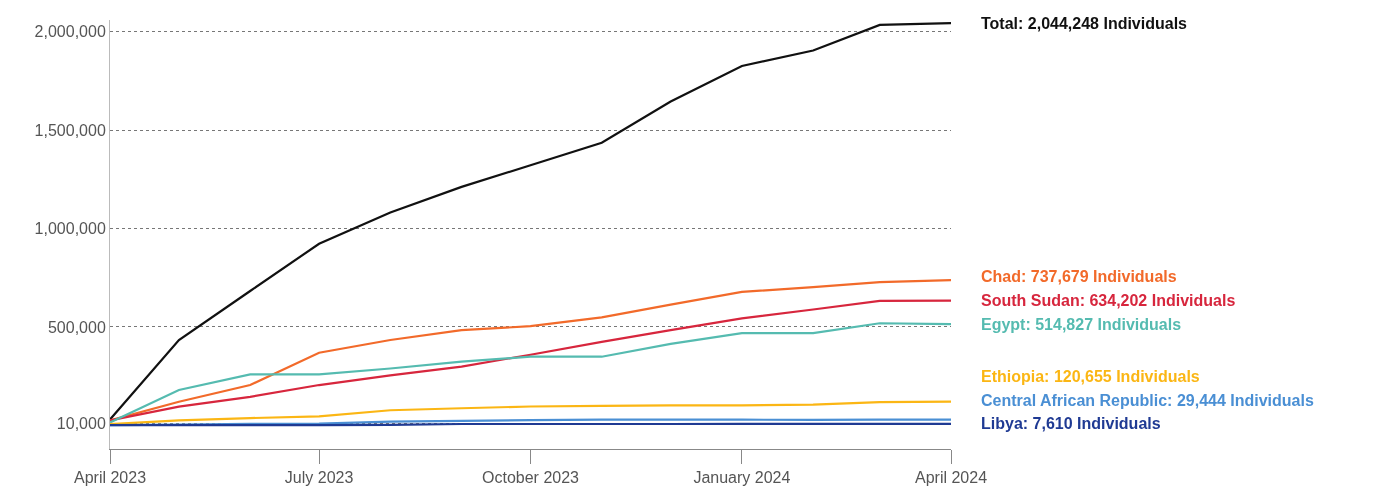 The height and width of the screenshot is (499, 1381). Describe the element at coordinates (76, 327) in the screenshot. I see `y-tick-label: 500,000` at that location.